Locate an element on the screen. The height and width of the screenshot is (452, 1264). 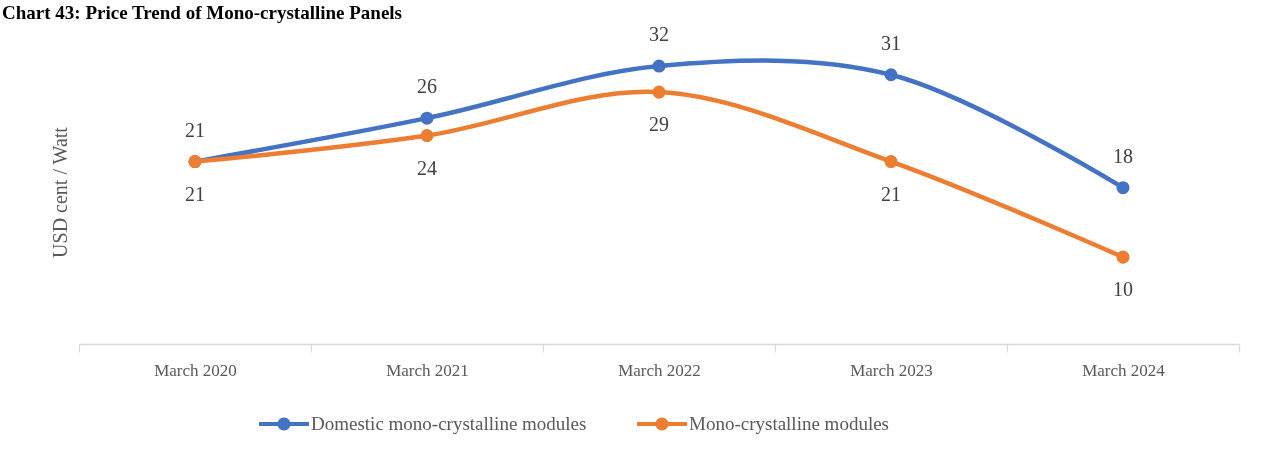
data-label: 18 is located at coordinates (1123, 155).